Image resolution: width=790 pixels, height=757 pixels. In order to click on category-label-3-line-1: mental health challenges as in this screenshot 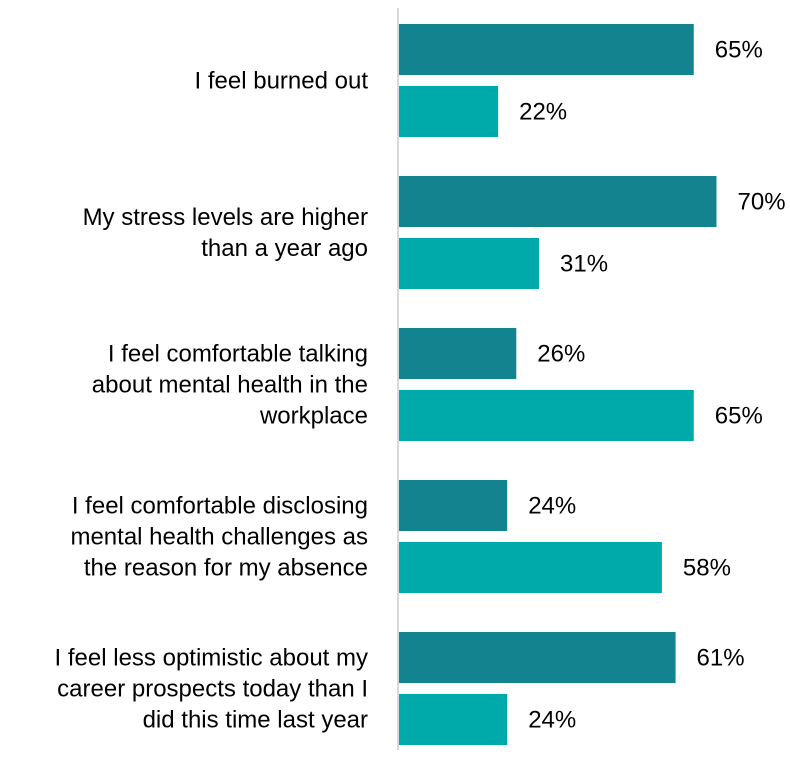, I will do `click(219, 537)`.